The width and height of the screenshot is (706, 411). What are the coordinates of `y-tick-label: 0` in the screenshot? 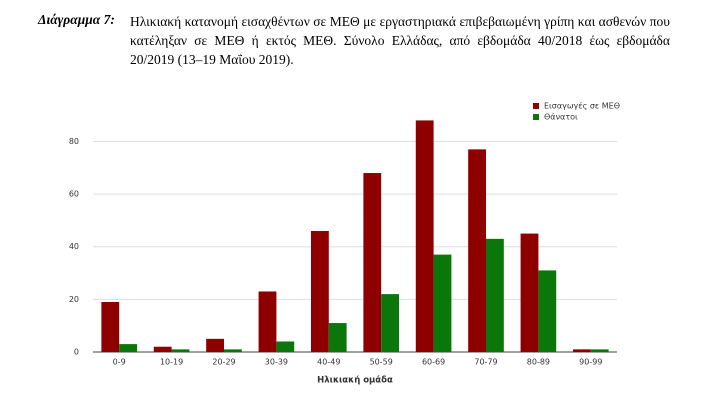 It's located at (76, 352).